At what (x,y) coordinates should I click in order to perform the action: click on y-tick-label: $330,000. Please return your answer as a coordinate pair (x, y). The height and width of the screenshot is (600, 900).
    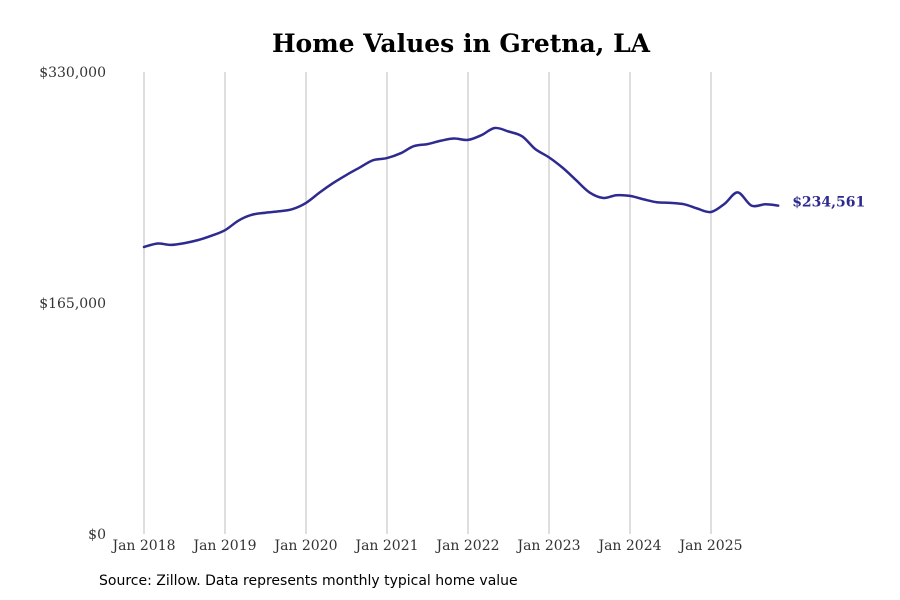
    Looking at the image, I should click on (72, 73).